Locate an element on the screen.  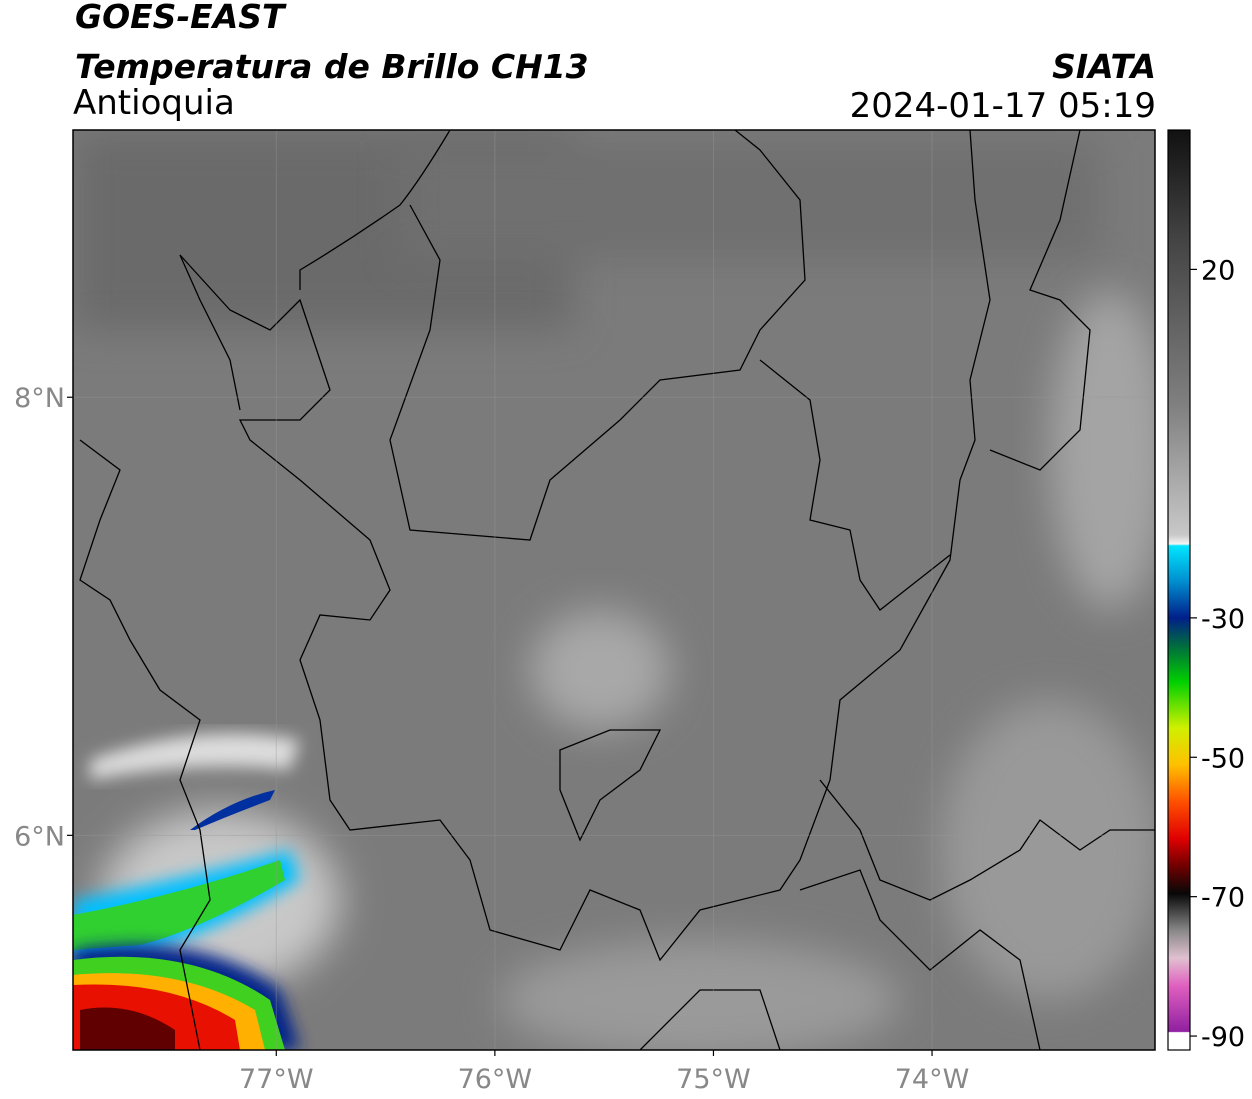
x-tick-label: 77°W is located at coordinates (276, 1079).